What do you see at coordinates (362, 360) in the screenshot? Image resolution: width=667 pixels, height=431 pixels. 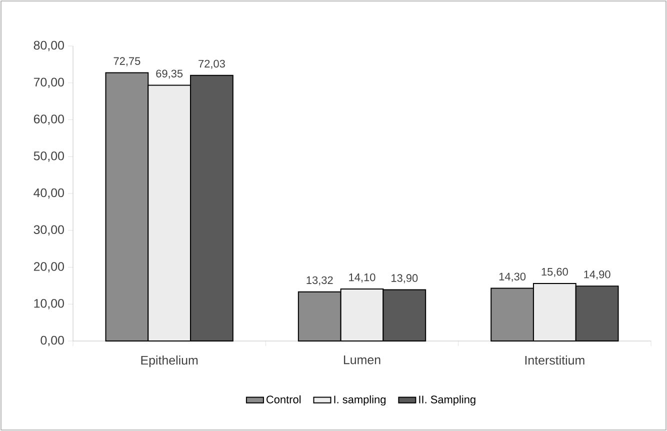 I see `x-tick-label: Lumen` at bounding box center [362, 360].